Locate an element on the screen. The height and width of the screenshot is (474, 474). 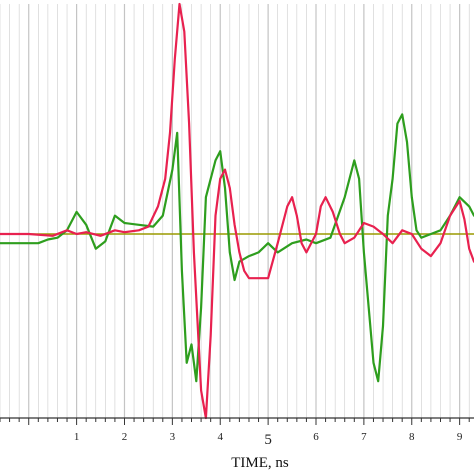
x-tick-label: 4 is located at coordinates (220, 437).